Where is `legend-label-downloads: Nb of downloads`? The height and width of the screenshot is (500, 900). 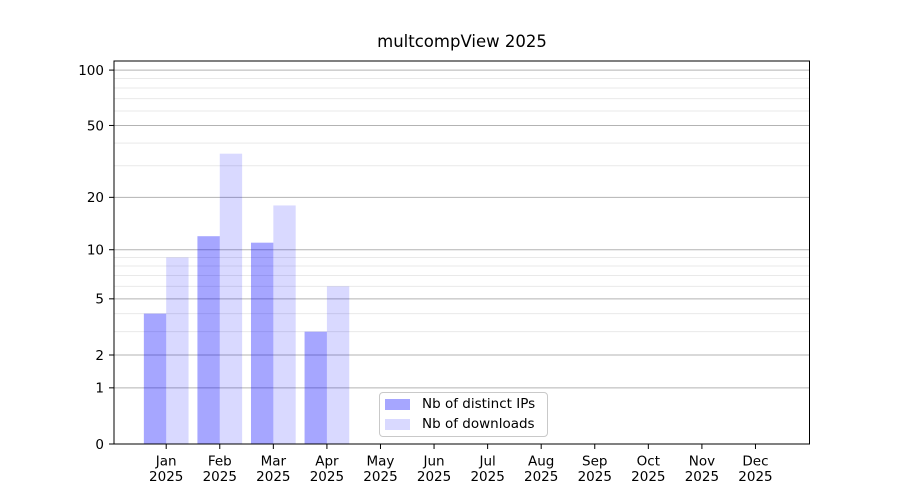
legend-label-downloads: Nb of downloads is located at coordinates (478, 424).